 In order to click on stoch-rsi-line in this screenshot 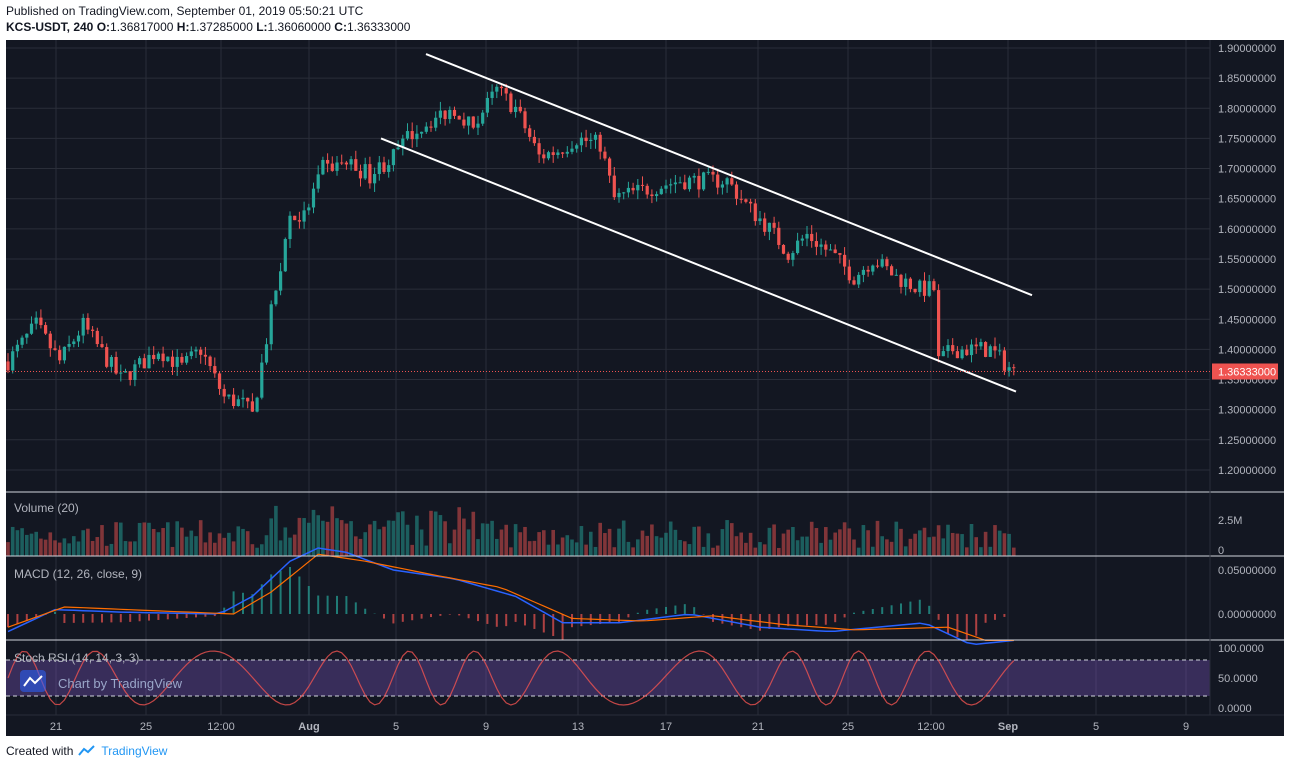, I will do `click(511, 678)`.